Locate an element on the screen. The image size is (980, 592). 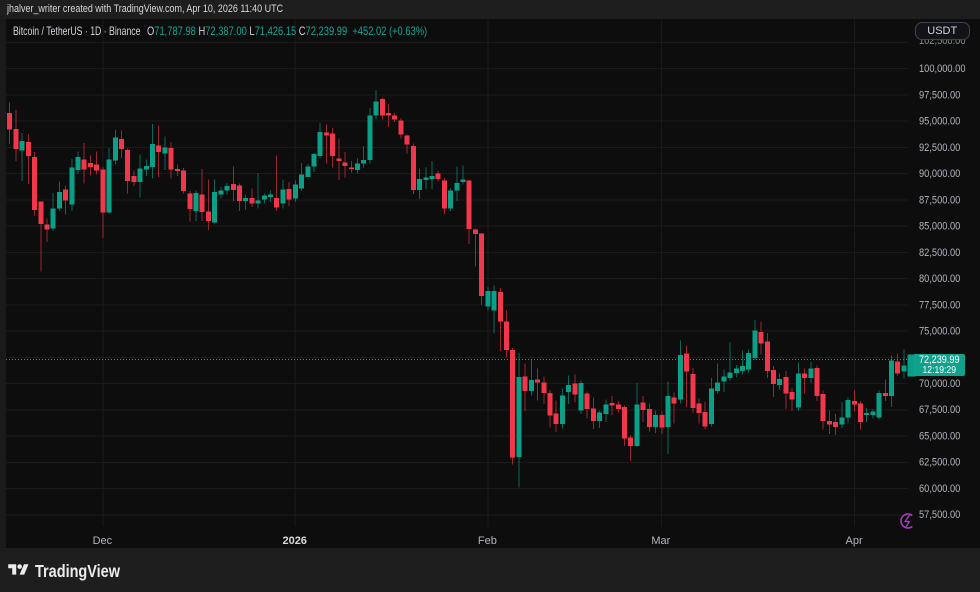
svg-text: 97,500.00 is located at coordinates (939, 95).